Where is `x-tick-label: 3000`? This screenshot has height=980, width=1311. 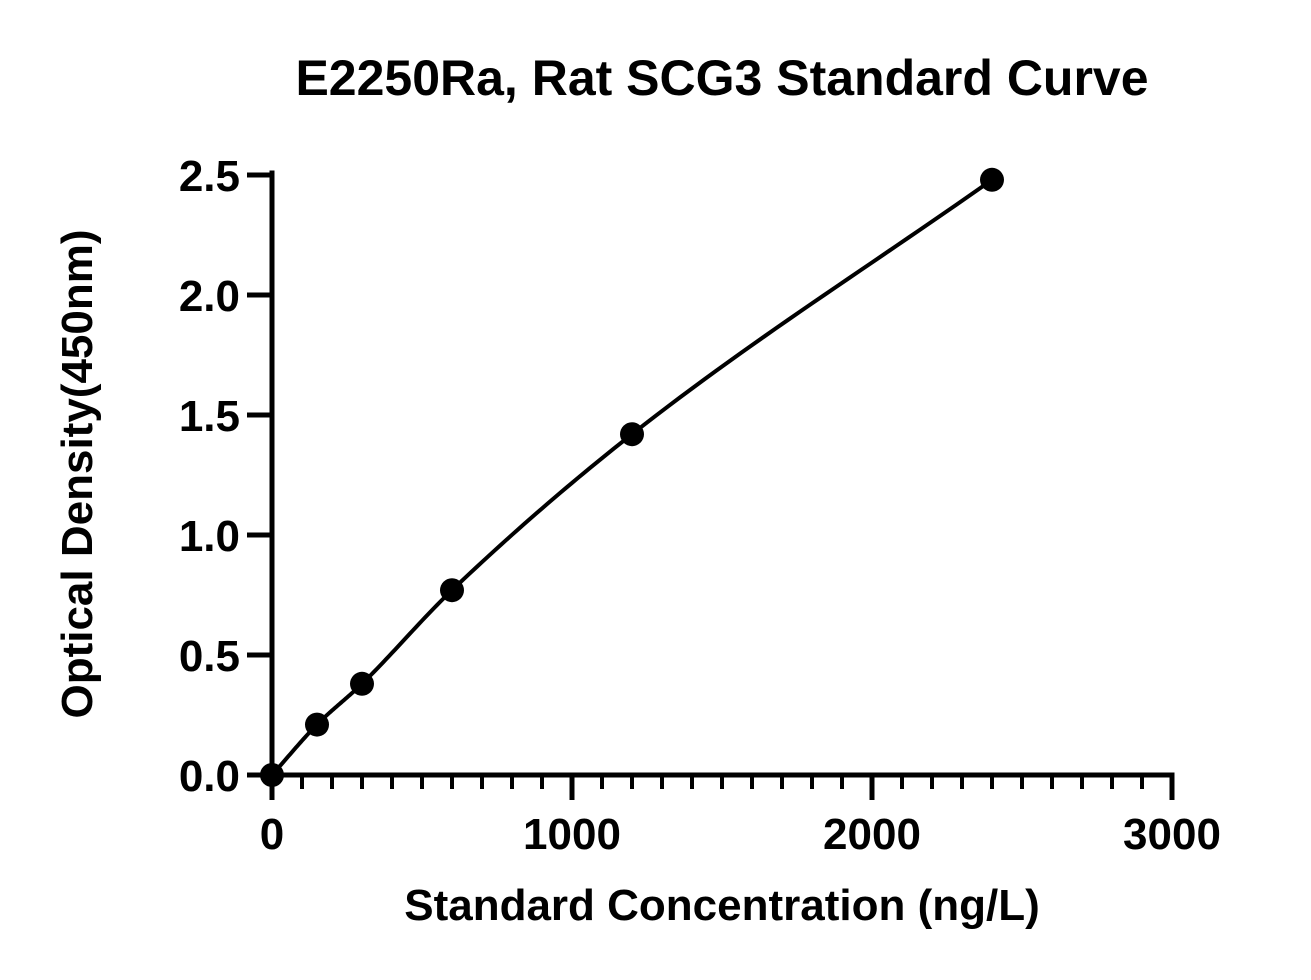 x-tick-label: 3000 is located at coordinates (1172, 834).